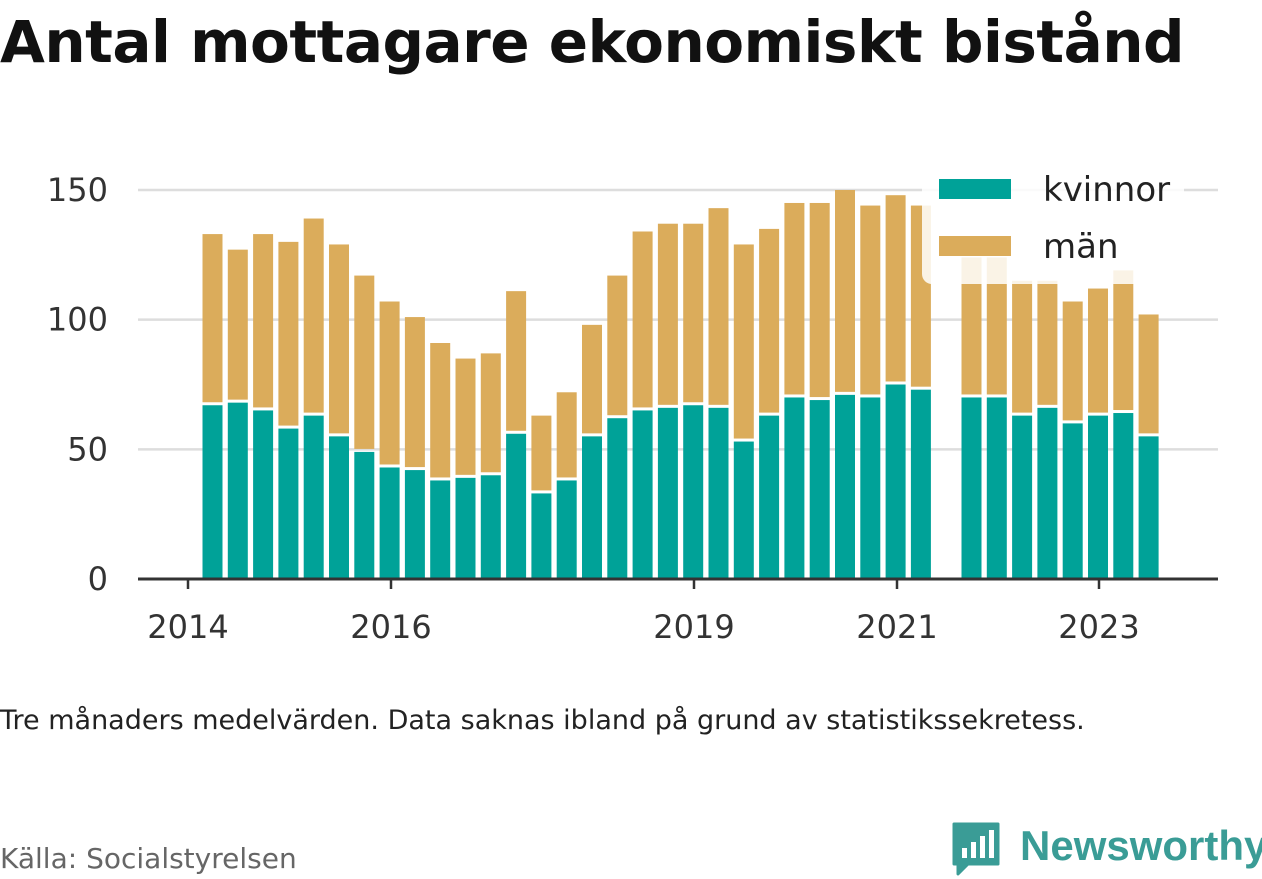 Image resolution: width=1262 pixels, height=879 pixels. Describe the element at coordinates (1098, 627) in the screenshot. I see `x-tick-label: 2023` at that location.